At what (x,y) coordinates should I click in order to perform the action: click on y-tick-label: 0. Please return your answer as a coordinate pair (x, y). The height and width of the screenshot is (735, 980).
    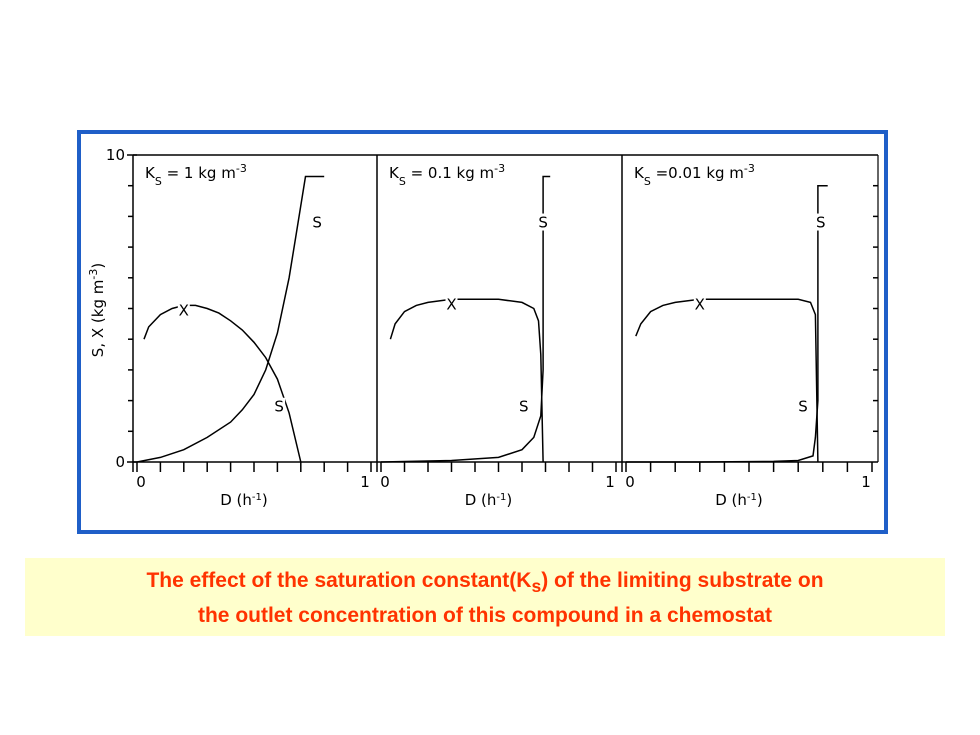
    Looking at the image, I should click on (120, 462).